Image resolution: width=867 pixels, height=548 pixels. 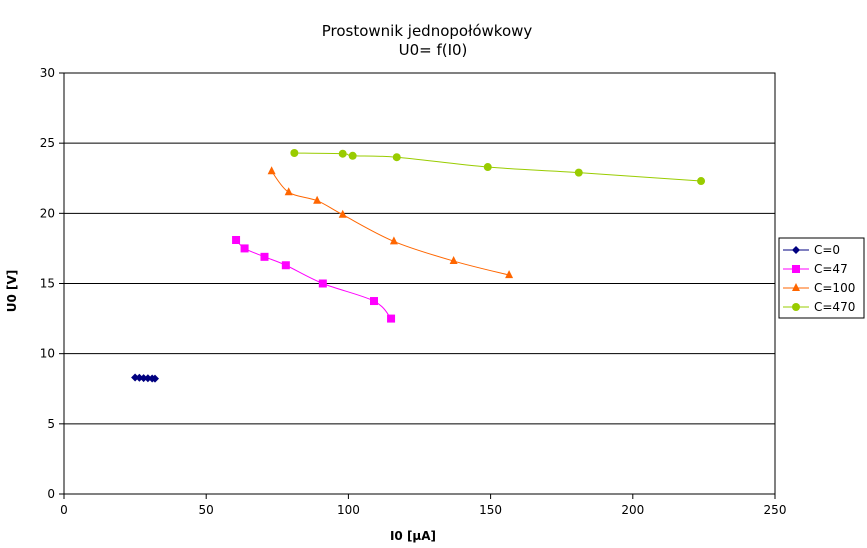 What do you see at coordinates (811, 250) in the screenshot?
I see `legend-item-0: C=0` at bounding box center [811, 250].